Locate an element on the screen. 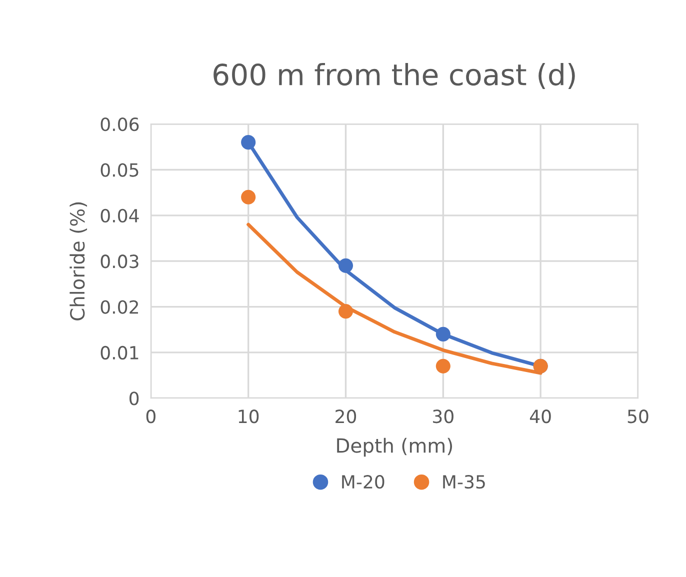 Image resolution: width=686 pixels, height=577 pixels. y-tick-label: 0.01 is located at coordinates (119, 353).